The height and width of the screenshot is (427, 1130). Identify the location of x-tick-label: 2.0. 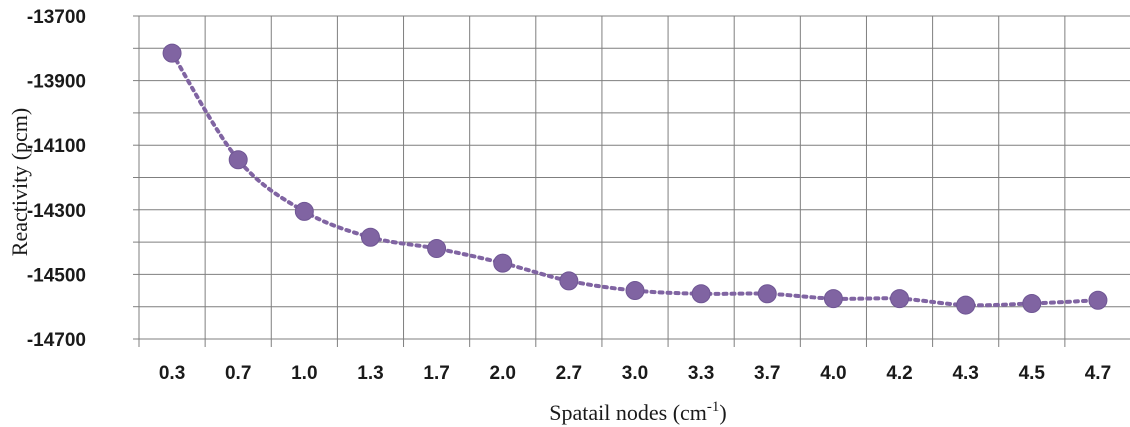
(503, 373).